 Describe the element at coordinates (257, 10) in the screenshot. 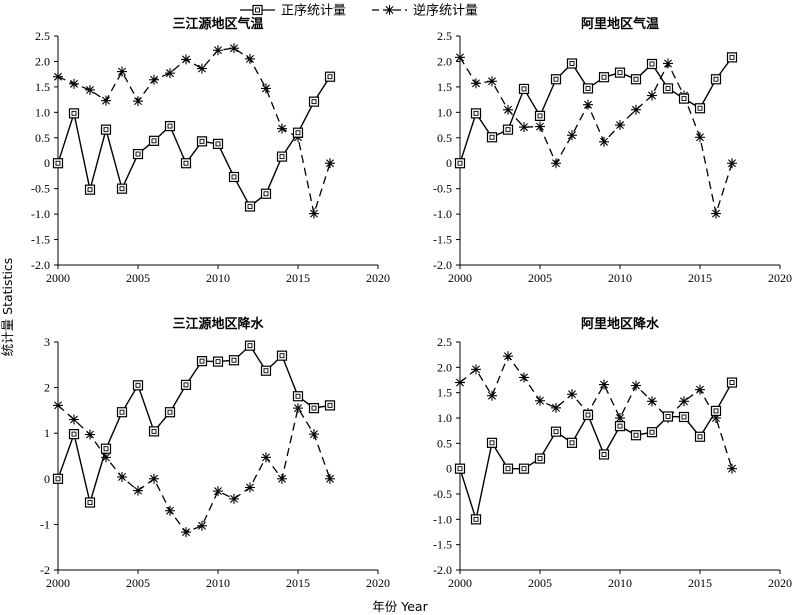

I see `legend-forward-marker-inner` at that location.